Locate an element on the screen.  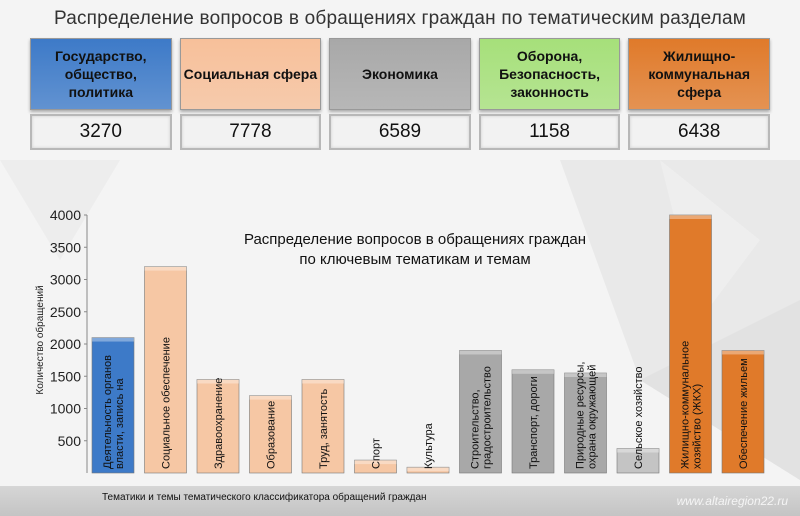
y-tick-label: 2000 is located at coordinates (65, 344).